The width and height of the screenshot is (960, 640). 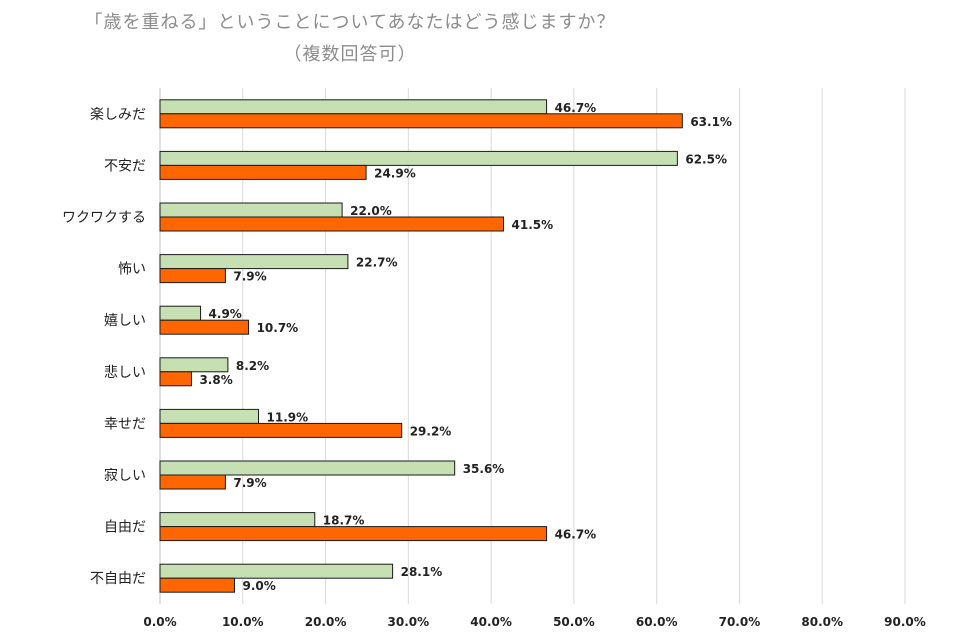 What do you see at coordinates (125, 476) in the screenshot?
I see `category-label: 寂しい` at bounding box center [125, 476].